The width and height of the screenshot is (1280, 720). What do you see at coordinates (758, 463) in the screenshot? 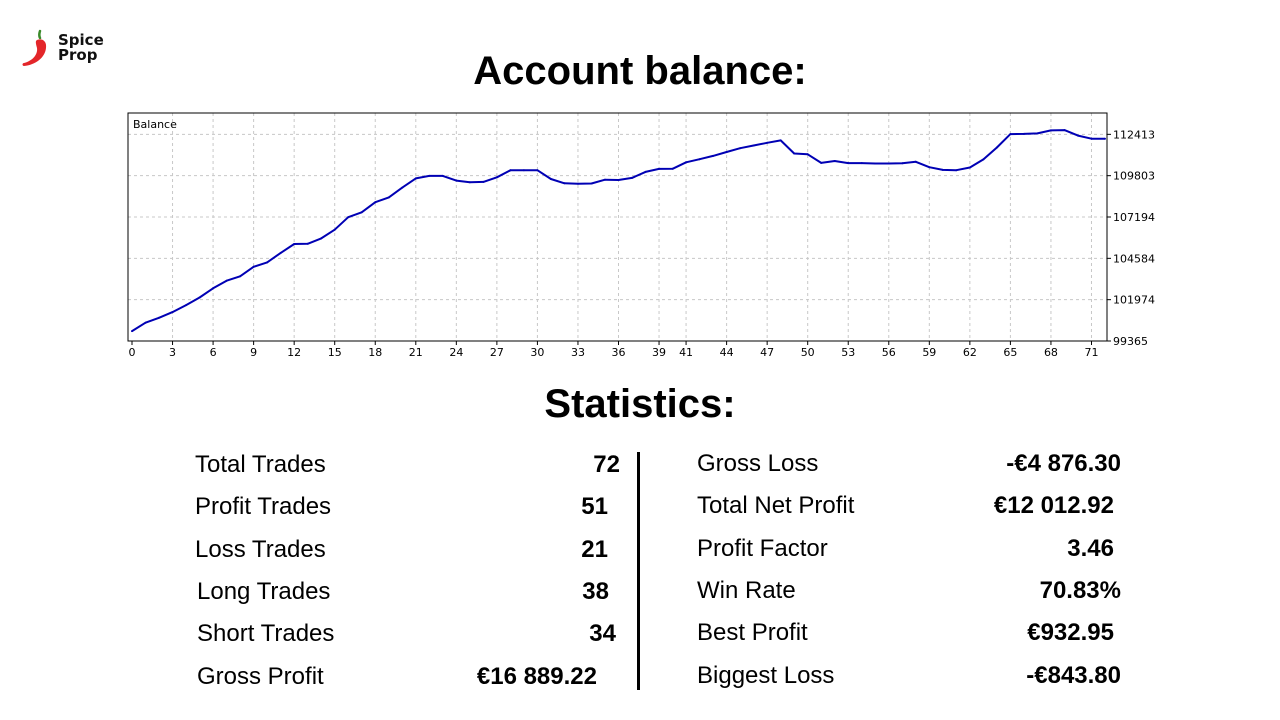
I see `stat-label: Gross Loss` at bounding box center [758, 463].